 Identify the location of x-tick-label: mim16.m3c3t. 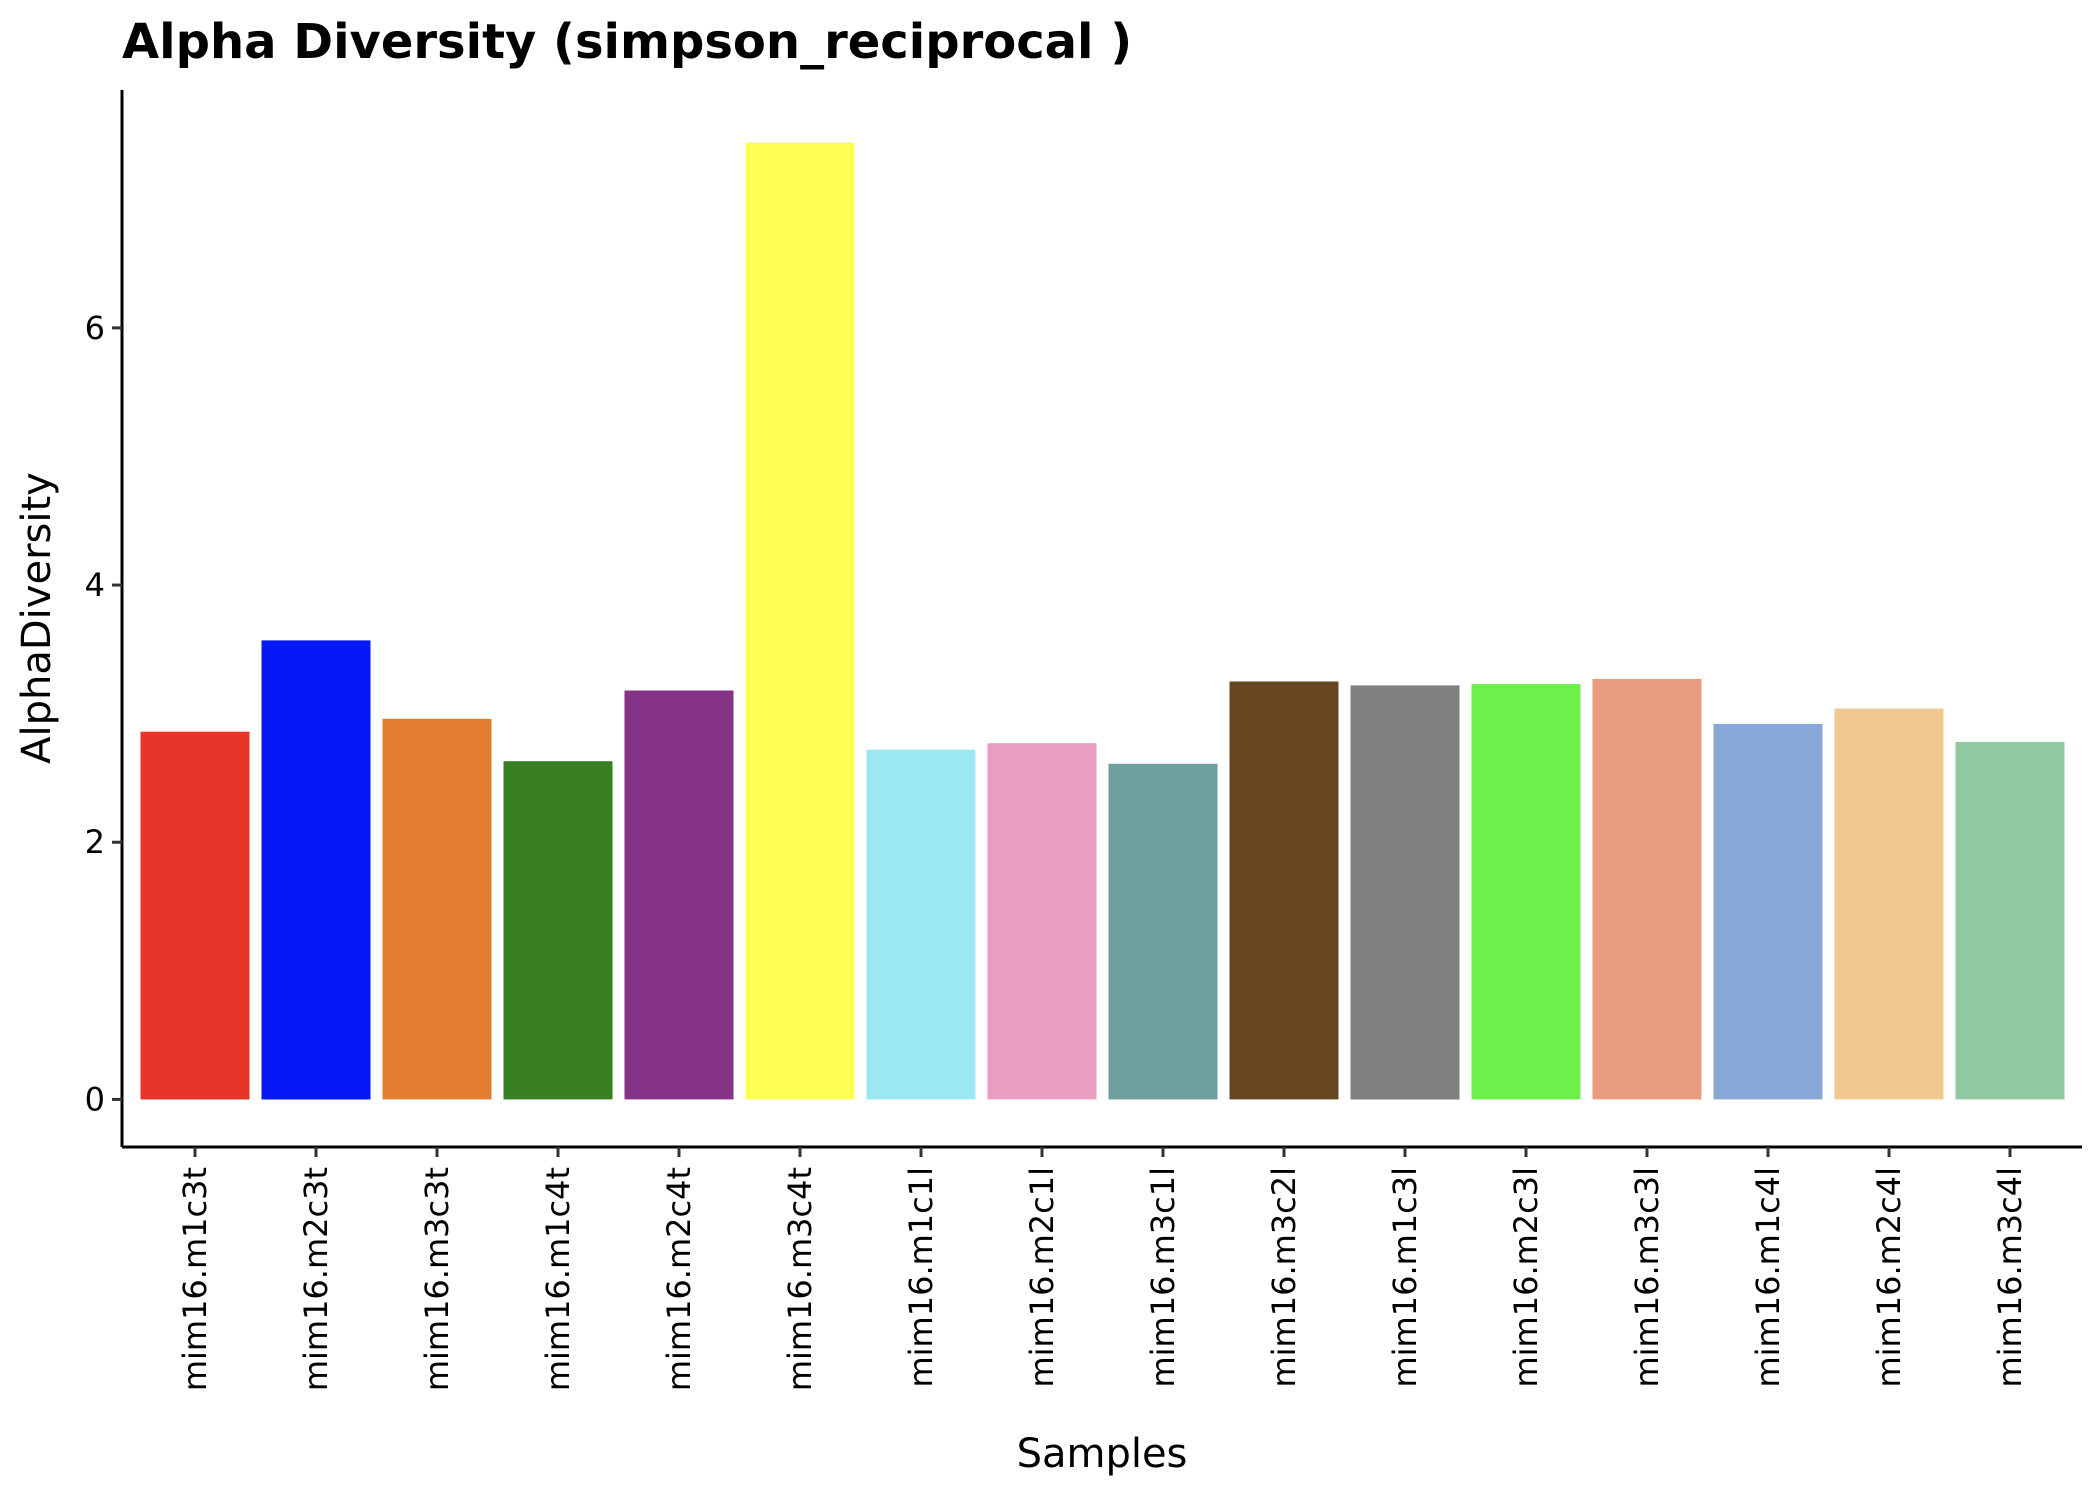
(437, 1279).